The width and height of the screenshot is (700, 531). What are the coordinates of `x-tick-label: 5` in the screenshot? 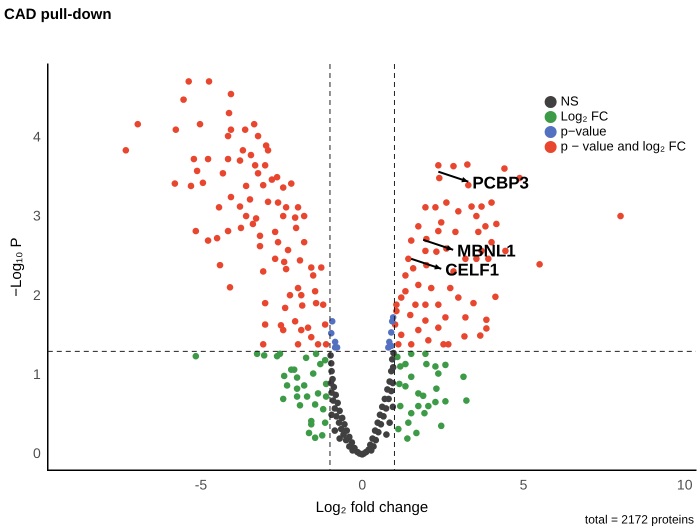 It's located at (524, 484).